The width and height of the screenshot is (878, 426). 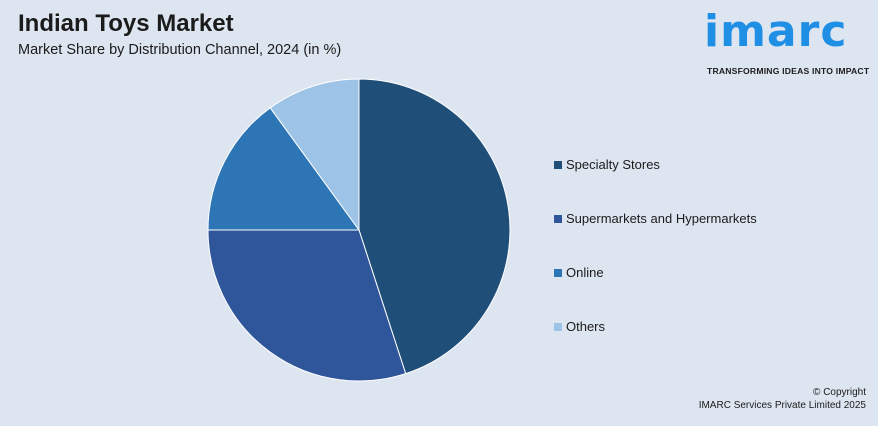 I want to click on logo-tagline: TRANSFORMING IDEAS INTO IMPACT, so click(x=788, y=71).